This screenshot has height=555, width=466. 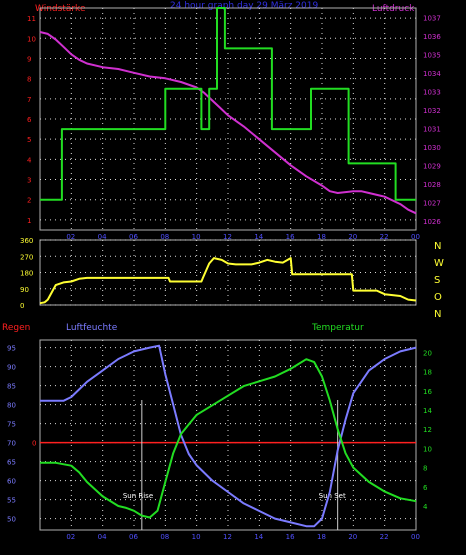 What do you see at coordinates (427, 411) in the screenshot?
I see `temperature-tick-label: 14` at bounding box center [427, 411].